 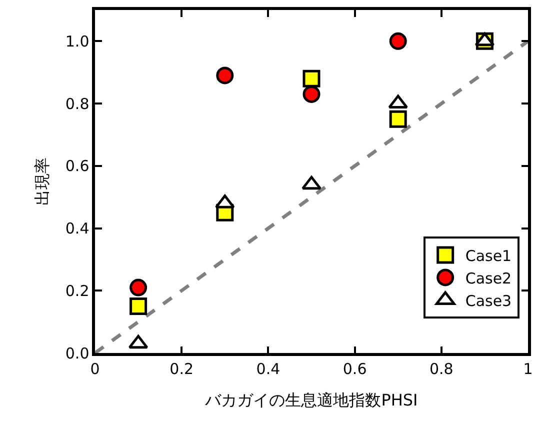 I want to click on legend-label: Case1, so click(x=488, y=255).